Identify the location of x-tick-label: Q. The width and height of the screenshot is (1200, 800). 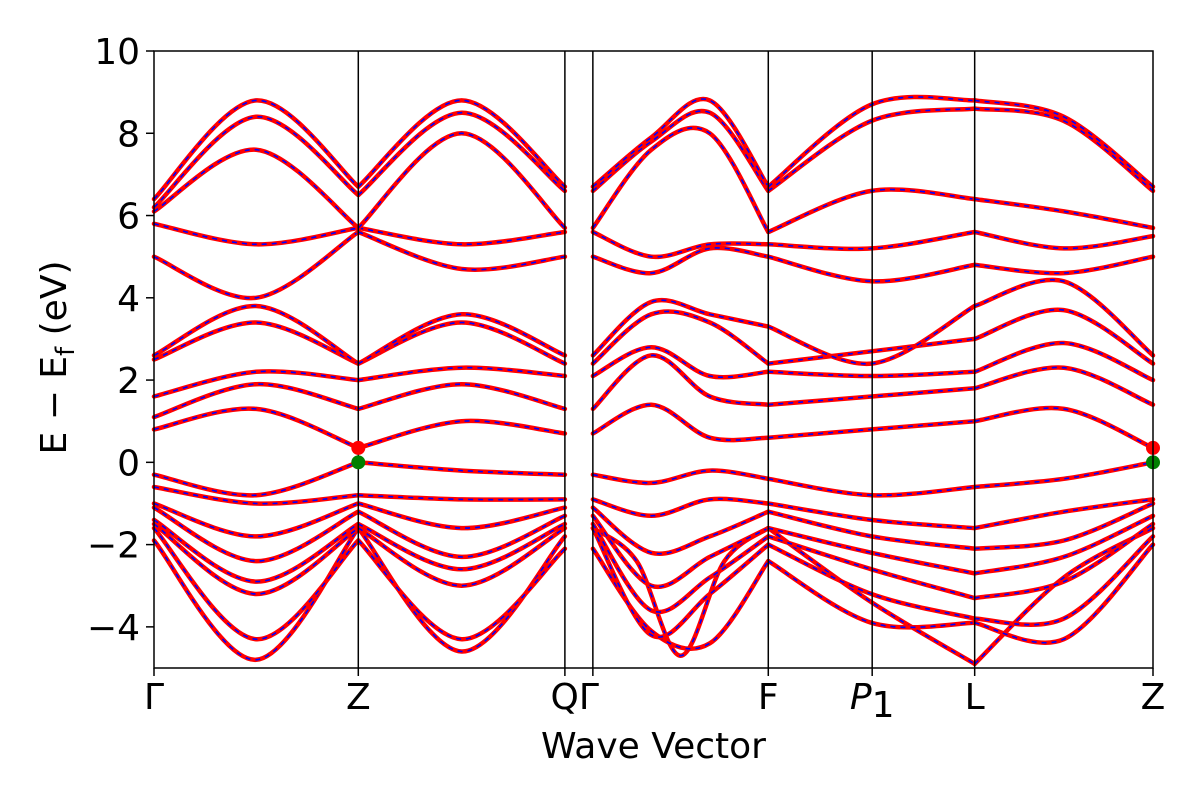
(565, 697).